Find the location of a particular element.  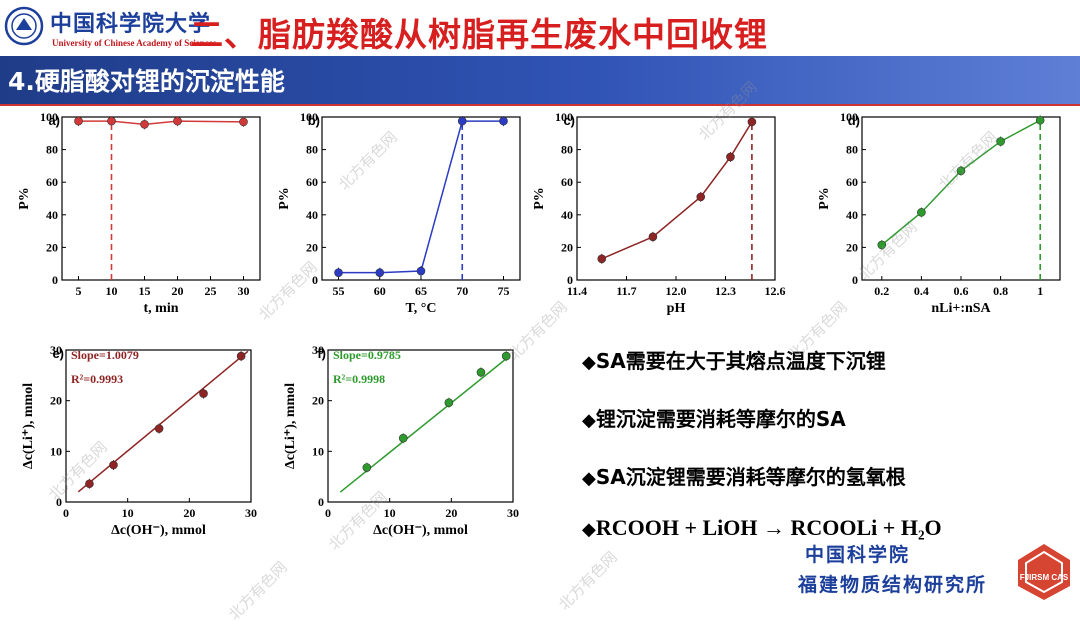

x-axis-label: T, °C is located at coordinates (420, 308).